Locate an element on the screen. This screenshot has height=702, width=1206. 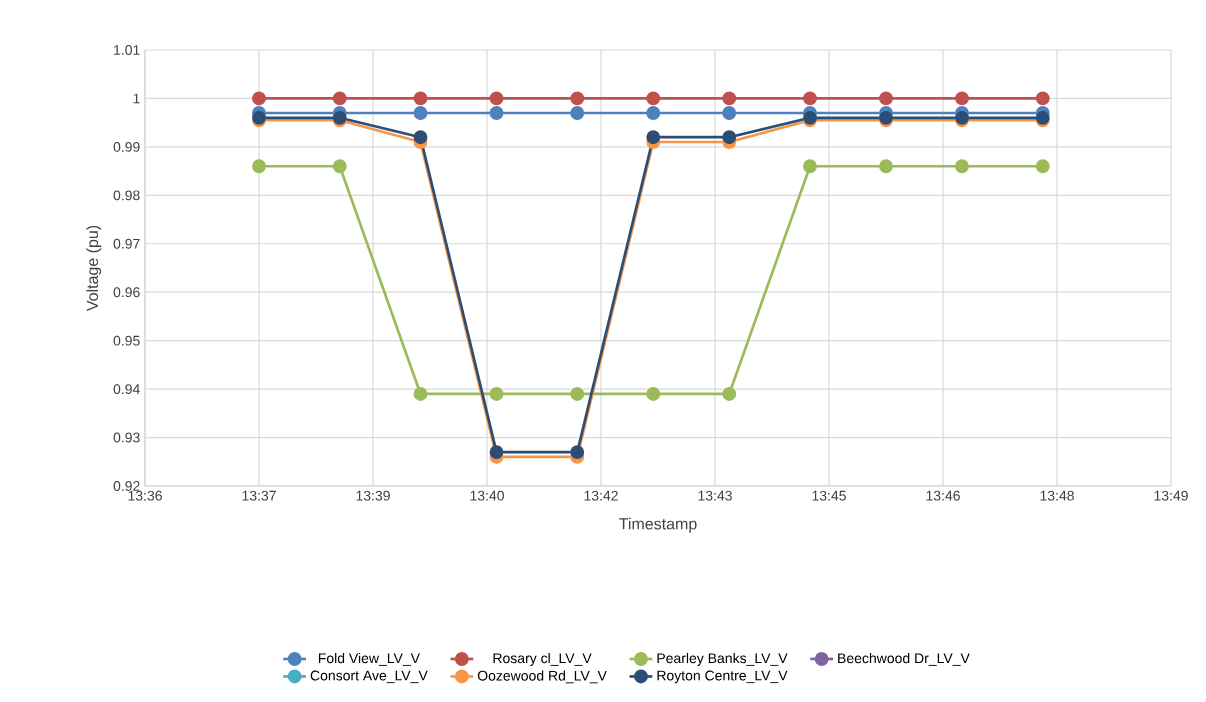
x-tick-label: 13:36 is located at coordinates (145, 495).